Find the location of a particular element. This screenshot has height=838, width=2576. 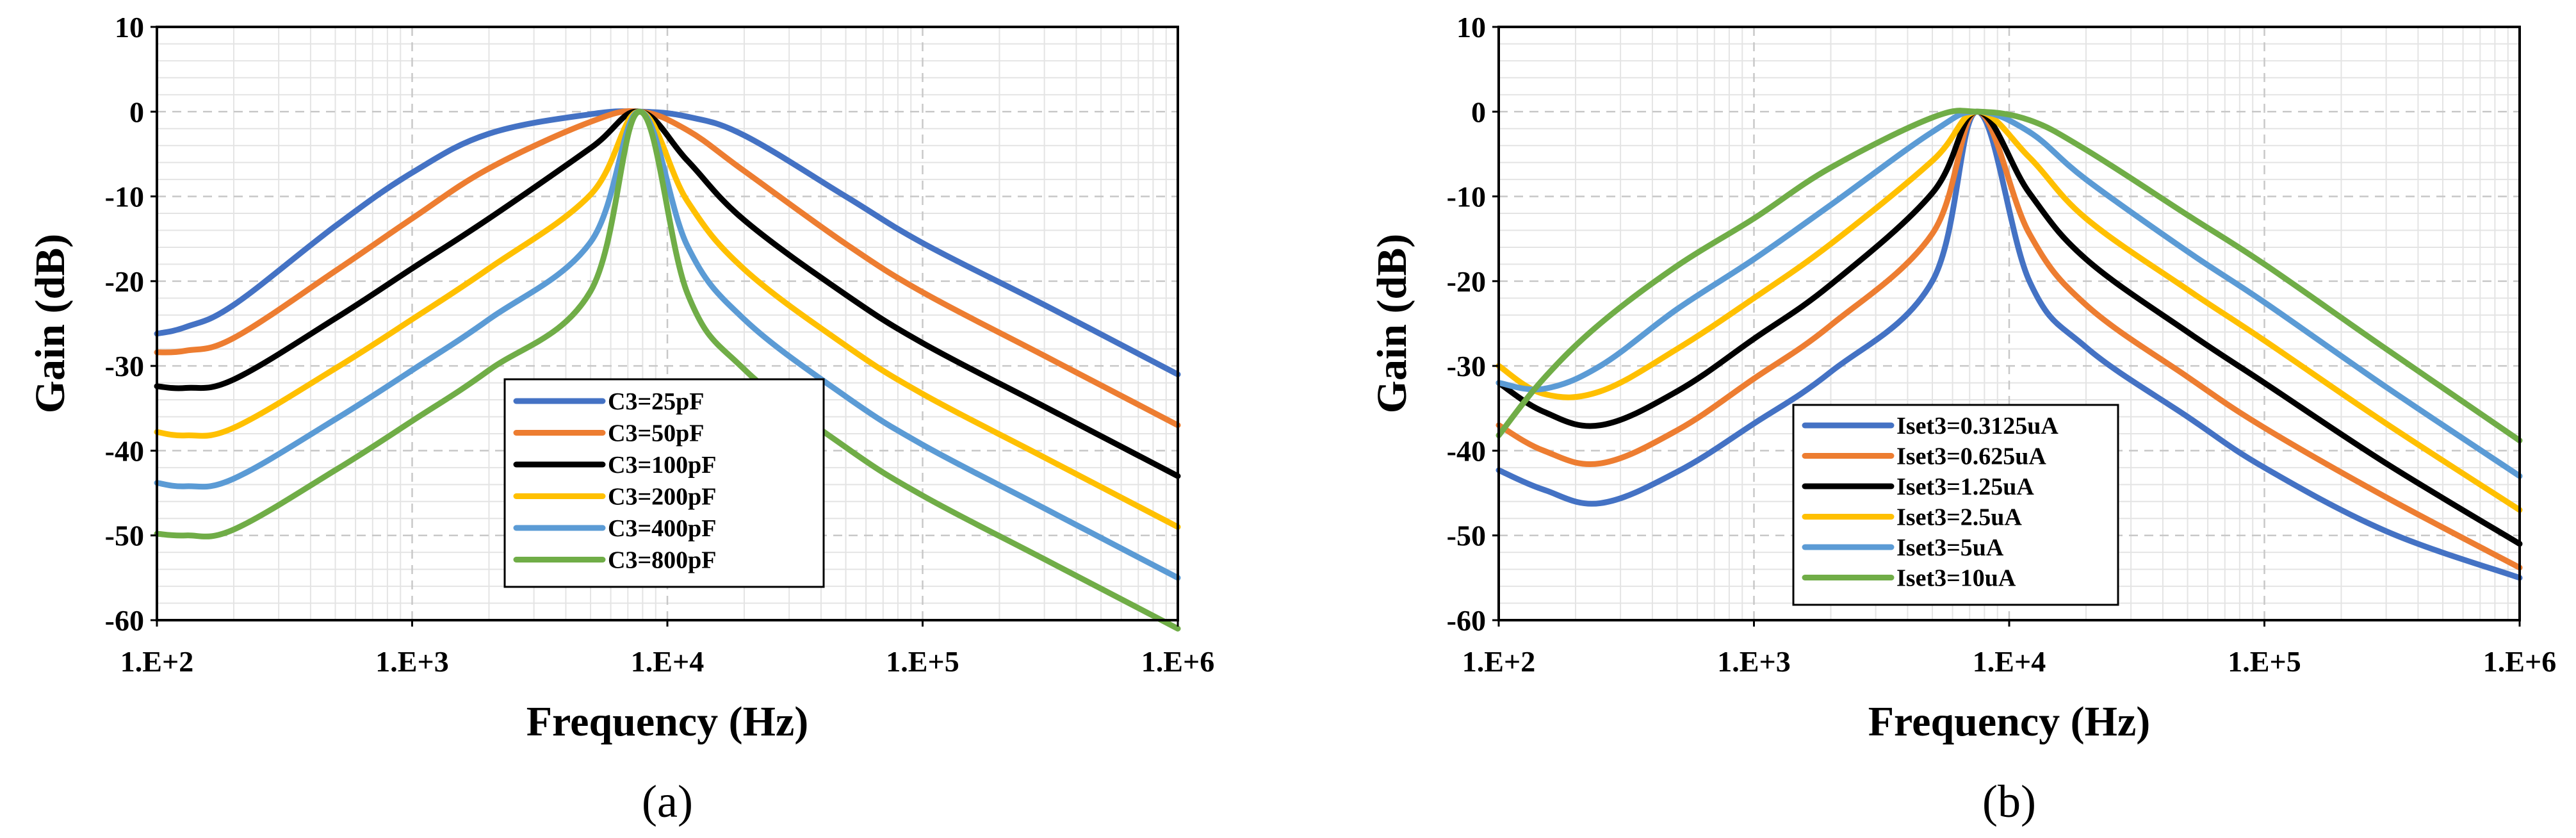

panel-label-b: (b) is located at coordinates (2009, 801).